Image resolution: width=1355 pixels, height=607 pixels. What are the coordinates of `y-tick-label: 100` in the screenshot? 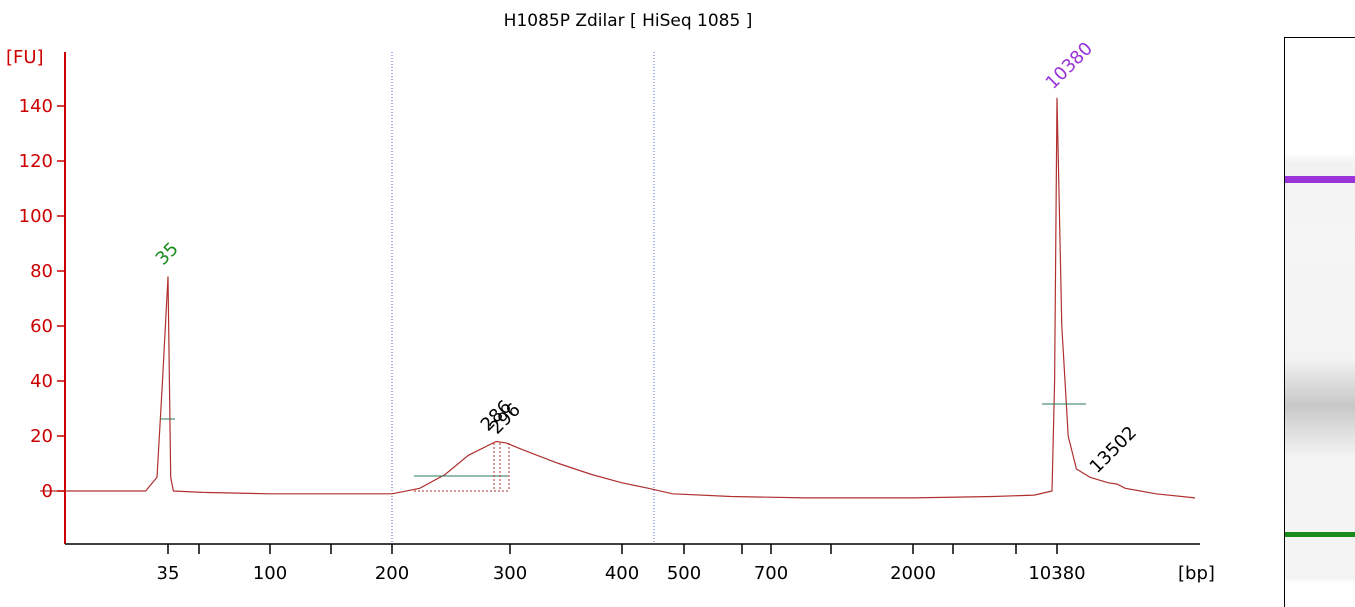 It's located at (36, 216).